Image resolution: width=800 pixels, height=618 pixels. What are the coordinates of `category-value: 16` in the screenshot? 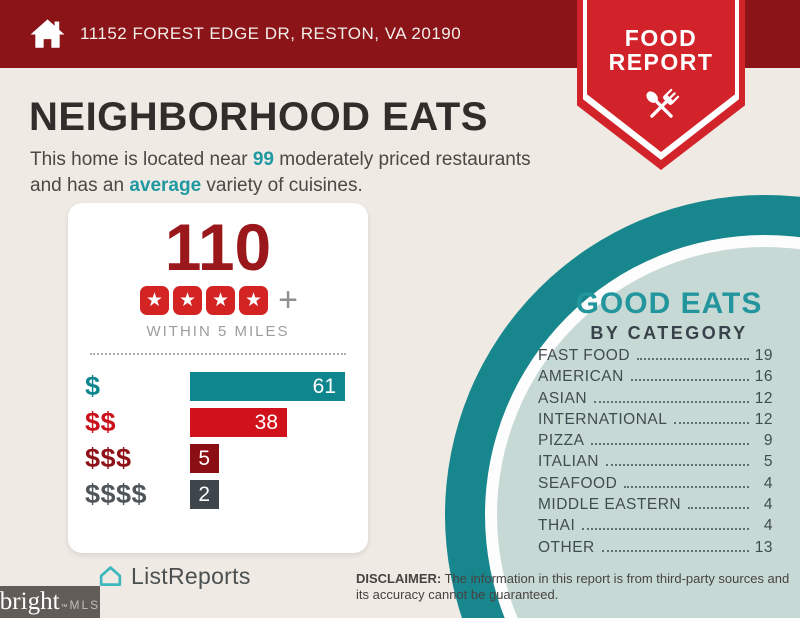 It's located at (763, 377).